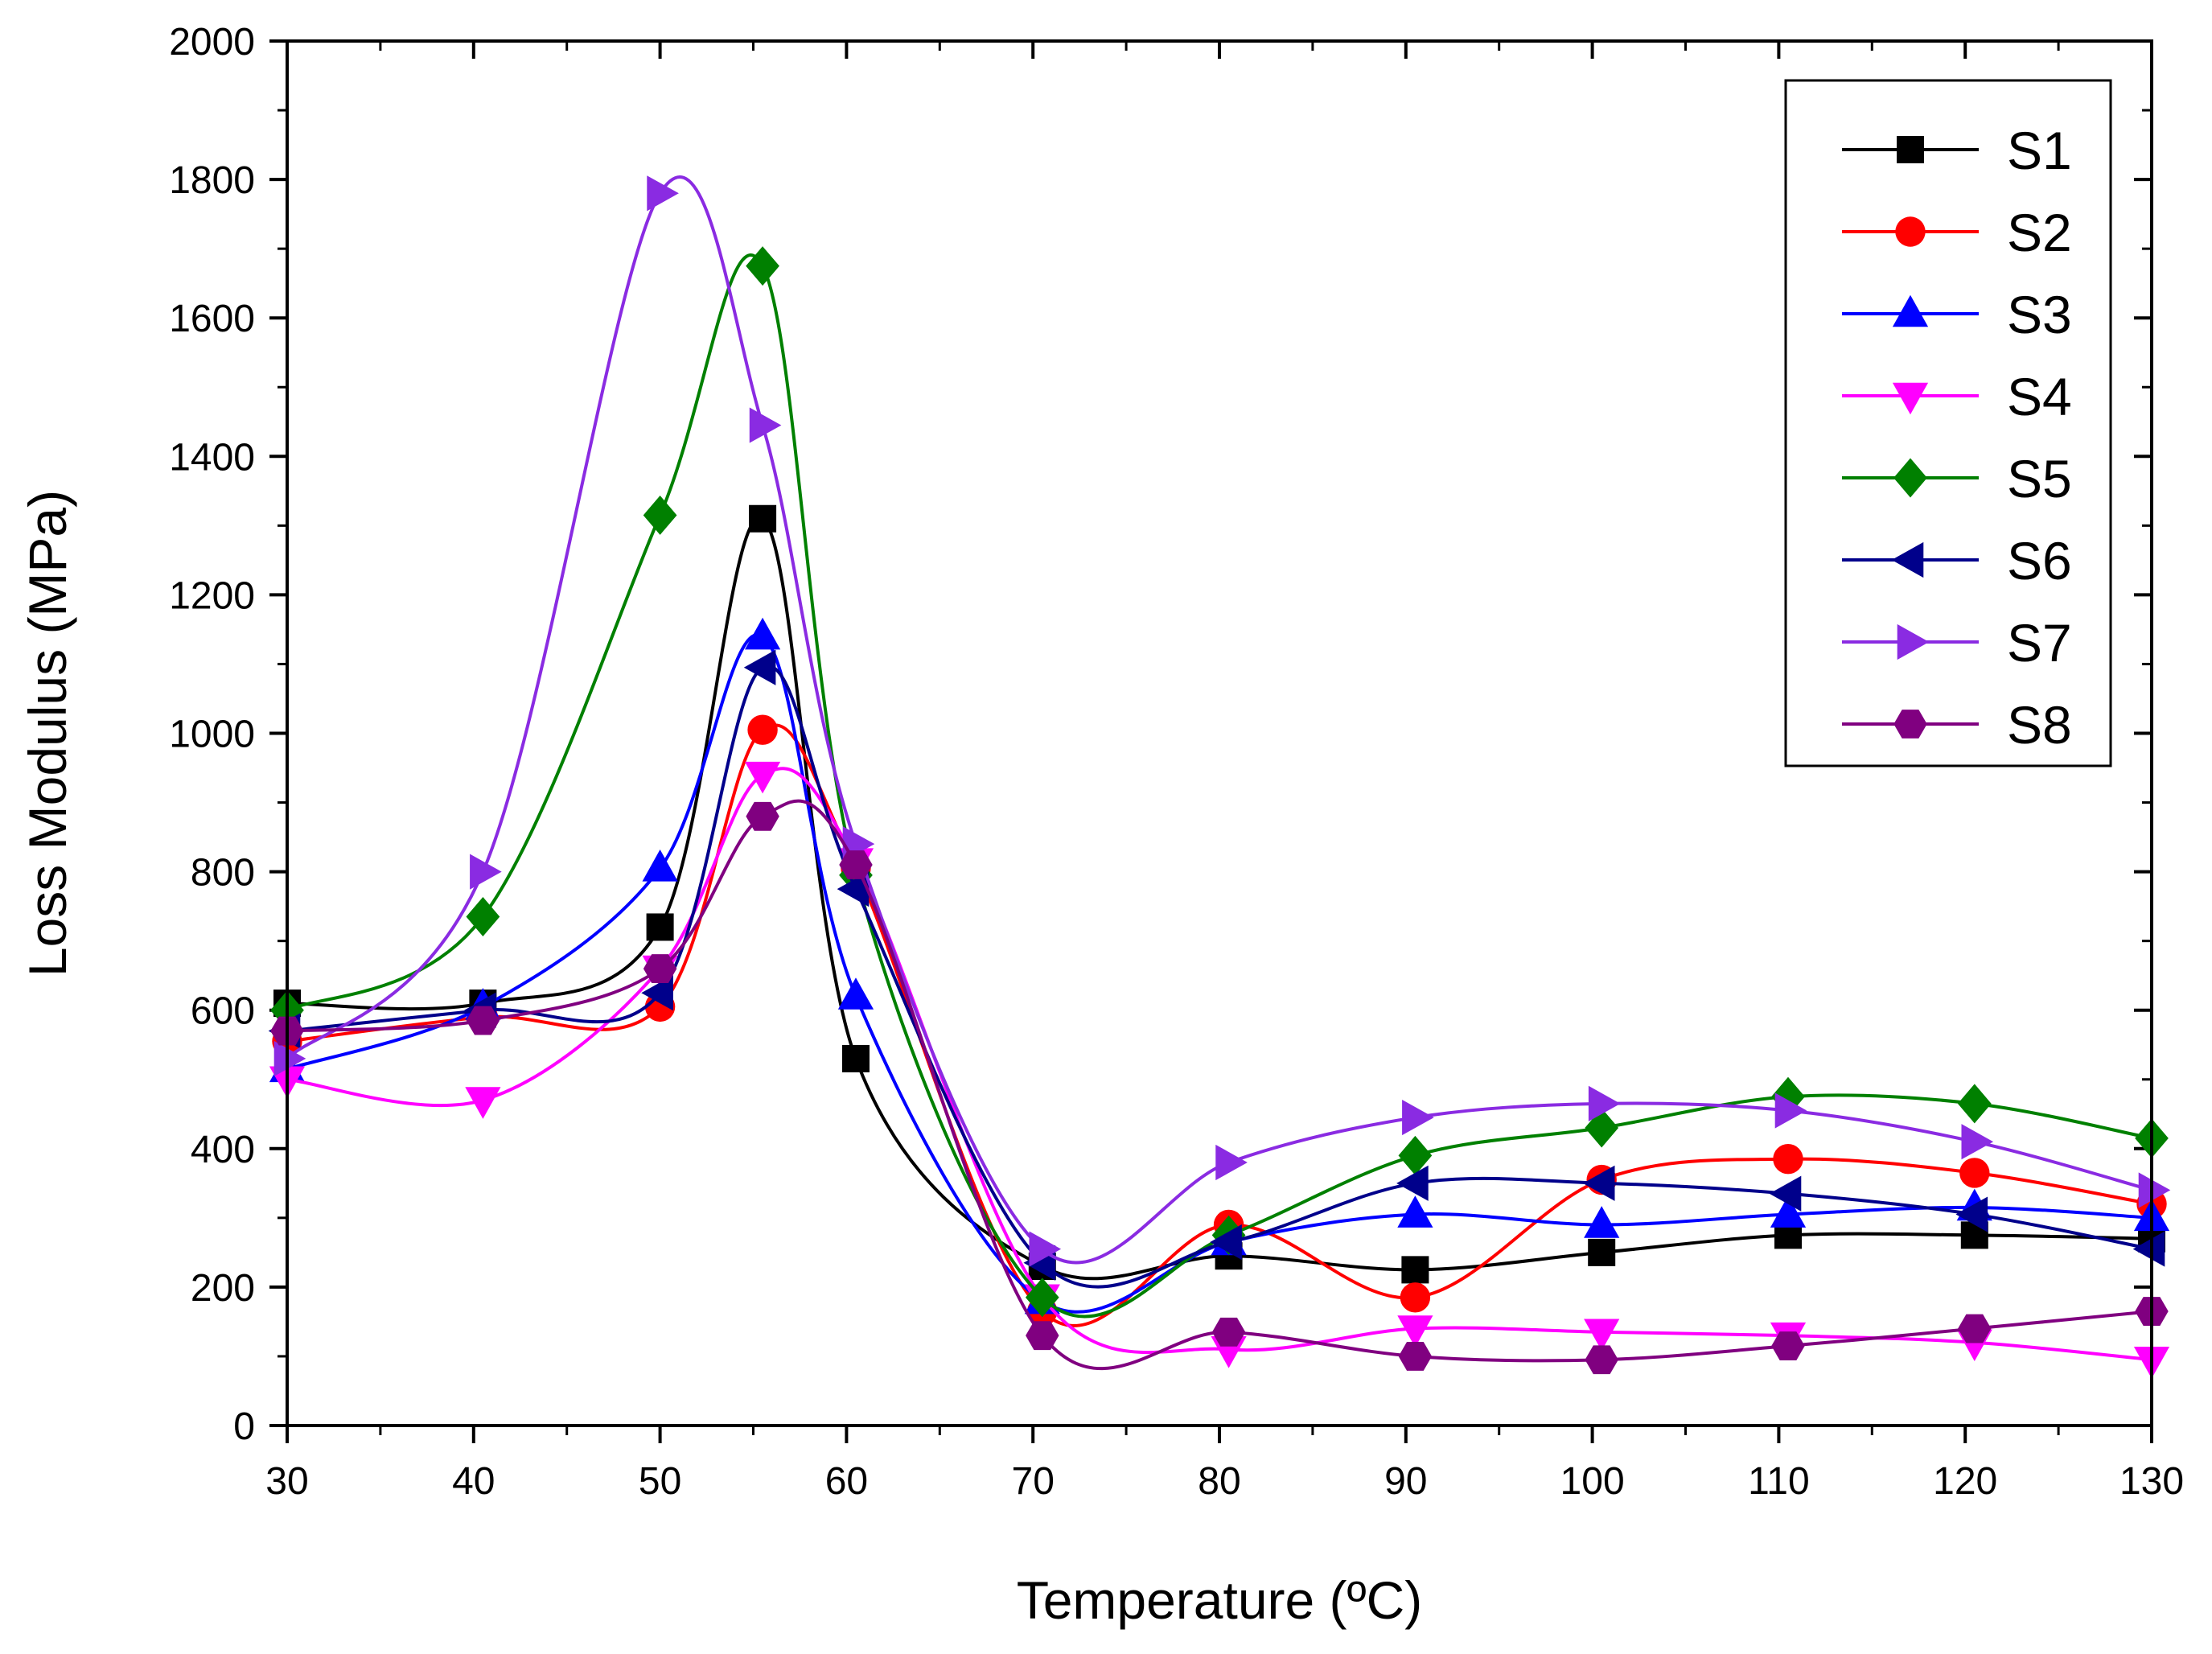 This screenshot has height=1654, width=2212. I want to click on x-tick-label: 60, so click(846, 1481).